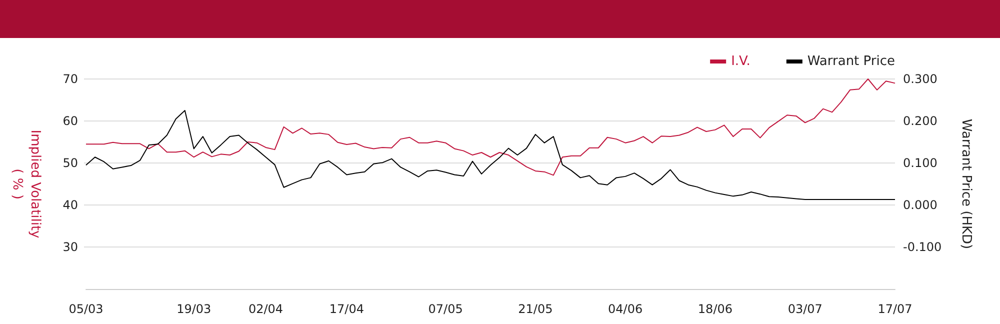  What do you see at coordinates (625, 309) in the screenshot?
I see `x-tick-label: 04/06` at bounding box center [625, 309].